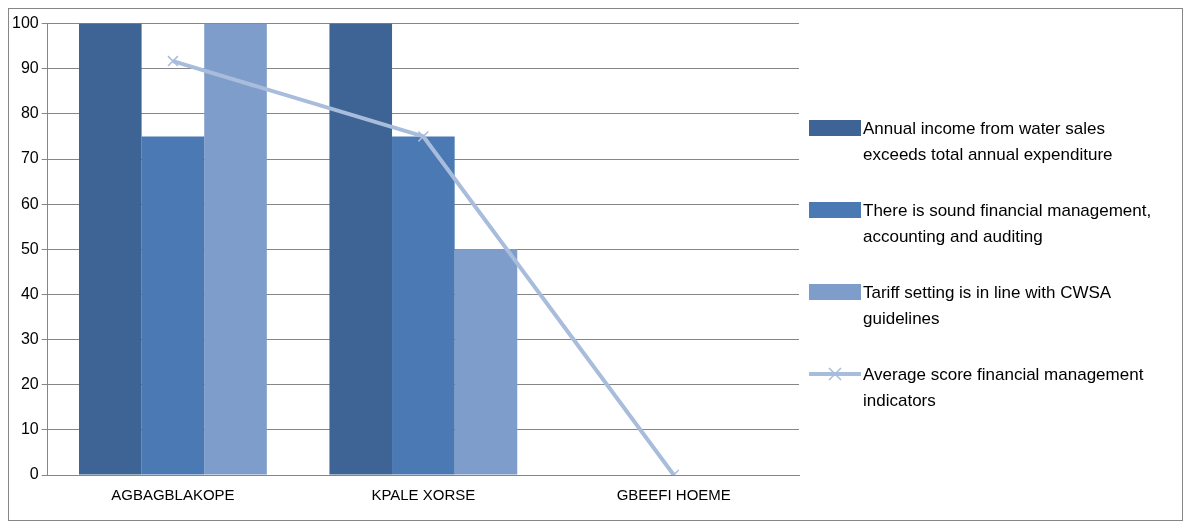 The image size is (1193, 531). Describe the element at coordinates (29, 338) in the screenshot. I see `y-tick-label: 30` at that location.